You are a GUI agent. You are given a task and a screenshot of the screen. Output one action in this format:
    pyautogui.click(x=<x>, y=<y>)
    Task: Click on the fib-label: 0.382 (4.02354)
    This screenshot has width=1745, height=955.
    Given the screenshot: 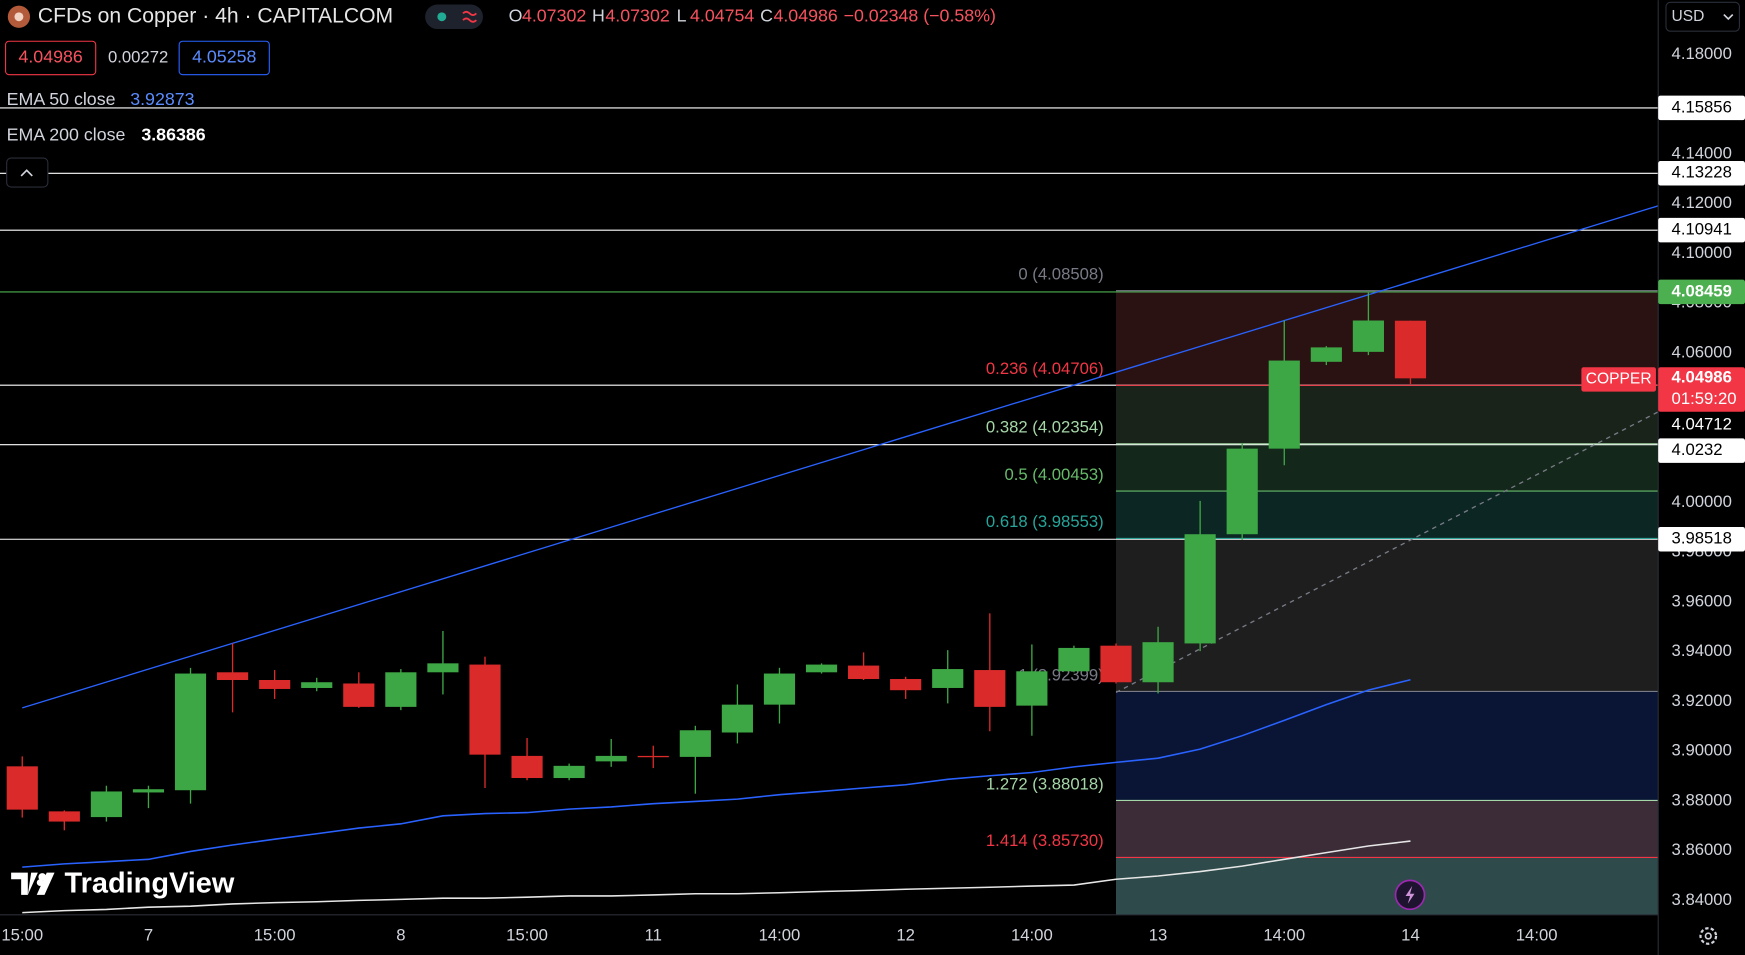 What is the action you would take?
    pyautogui.click(x=1045, y=427)
    